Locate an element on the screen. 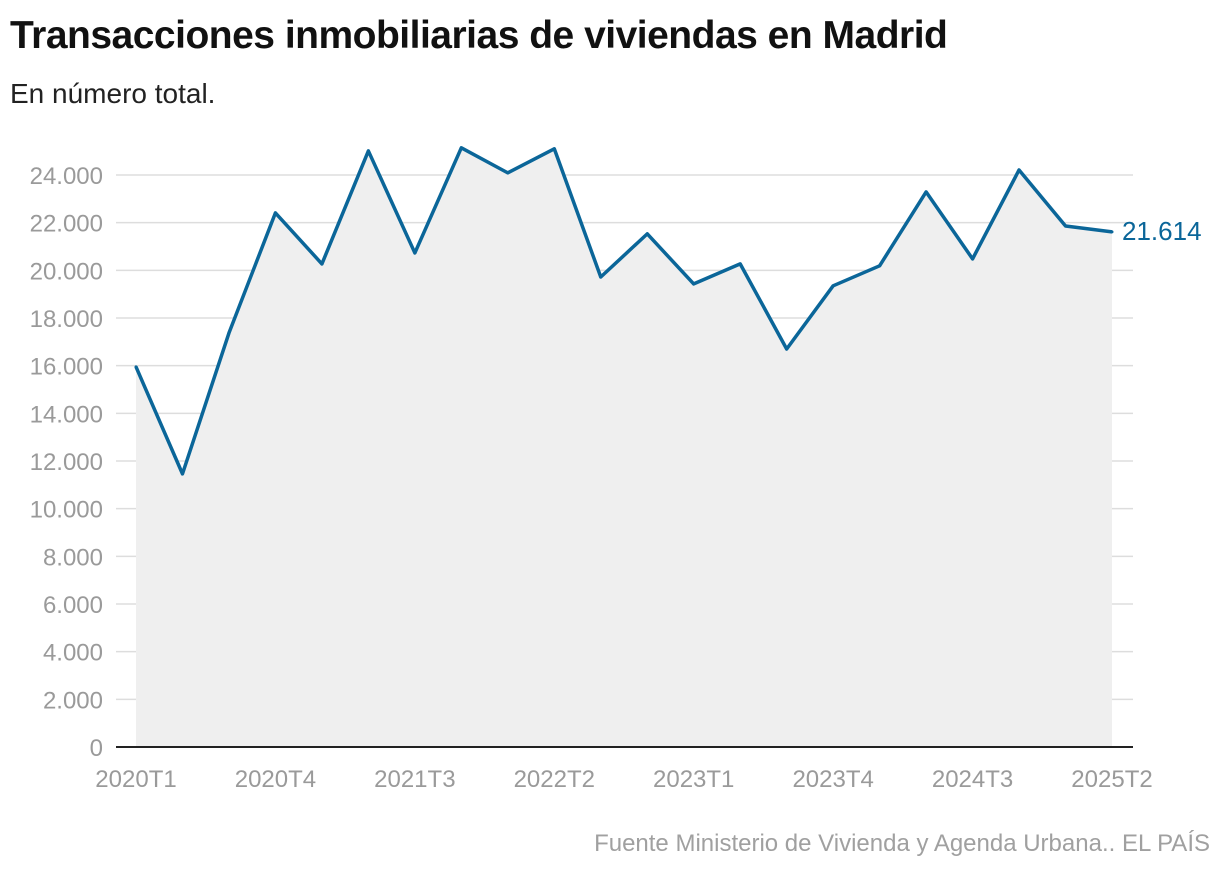  x-tick-label: 2024T3 is located at coordinates (972, 779).